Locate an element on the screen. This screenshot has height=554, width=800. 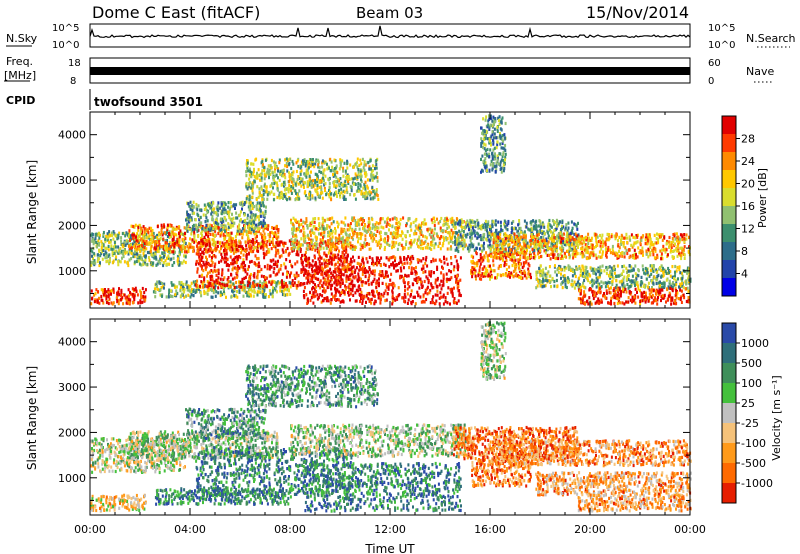
nave-tick-low: 0 is located at coordinates (711, 81).